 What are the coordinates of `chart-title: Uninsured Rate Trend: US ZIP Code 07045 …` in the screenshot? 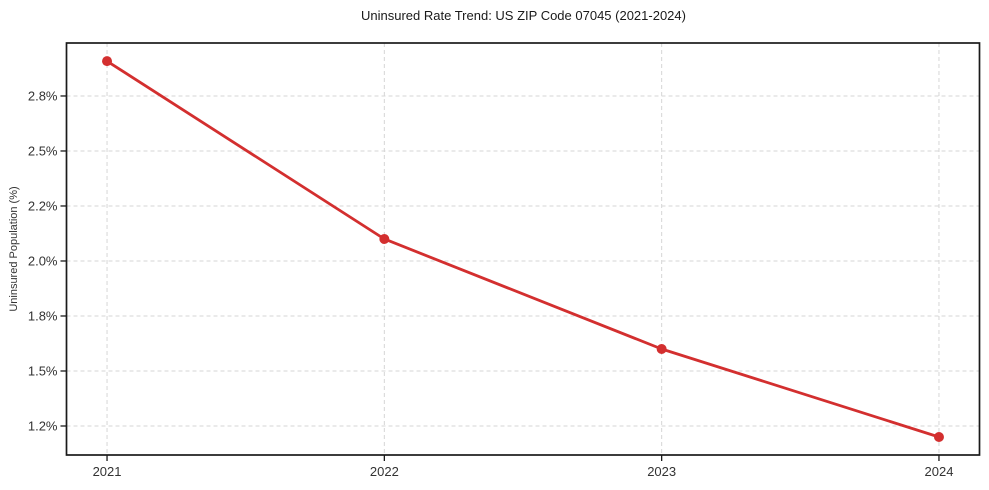 It's located at (523, 15).